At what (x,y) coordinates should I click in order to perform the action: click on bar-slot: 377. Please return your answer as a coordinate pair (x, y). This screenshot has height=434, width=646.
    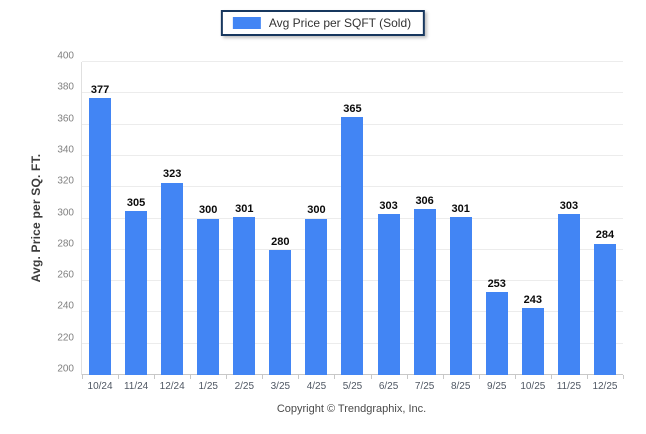
    Looking at the image, I should click on (100, 218).